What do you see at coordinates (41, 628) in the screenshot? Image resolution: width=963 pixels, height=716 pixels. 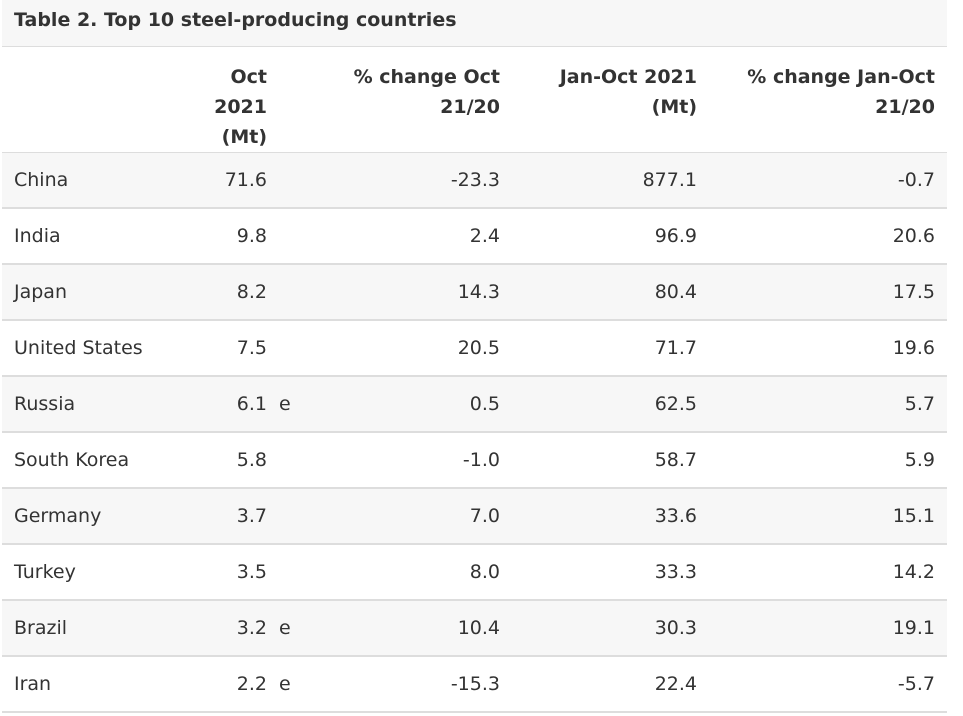 I see `cell-country: Brazil` at bounding box center [41, 628].